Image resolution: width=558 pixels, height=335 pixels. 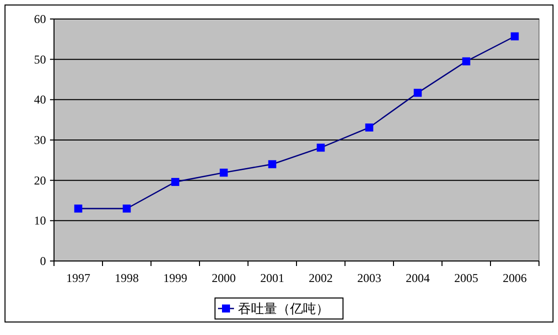 I want to click on y-tick-label: 0, so click(x=43, y=261).